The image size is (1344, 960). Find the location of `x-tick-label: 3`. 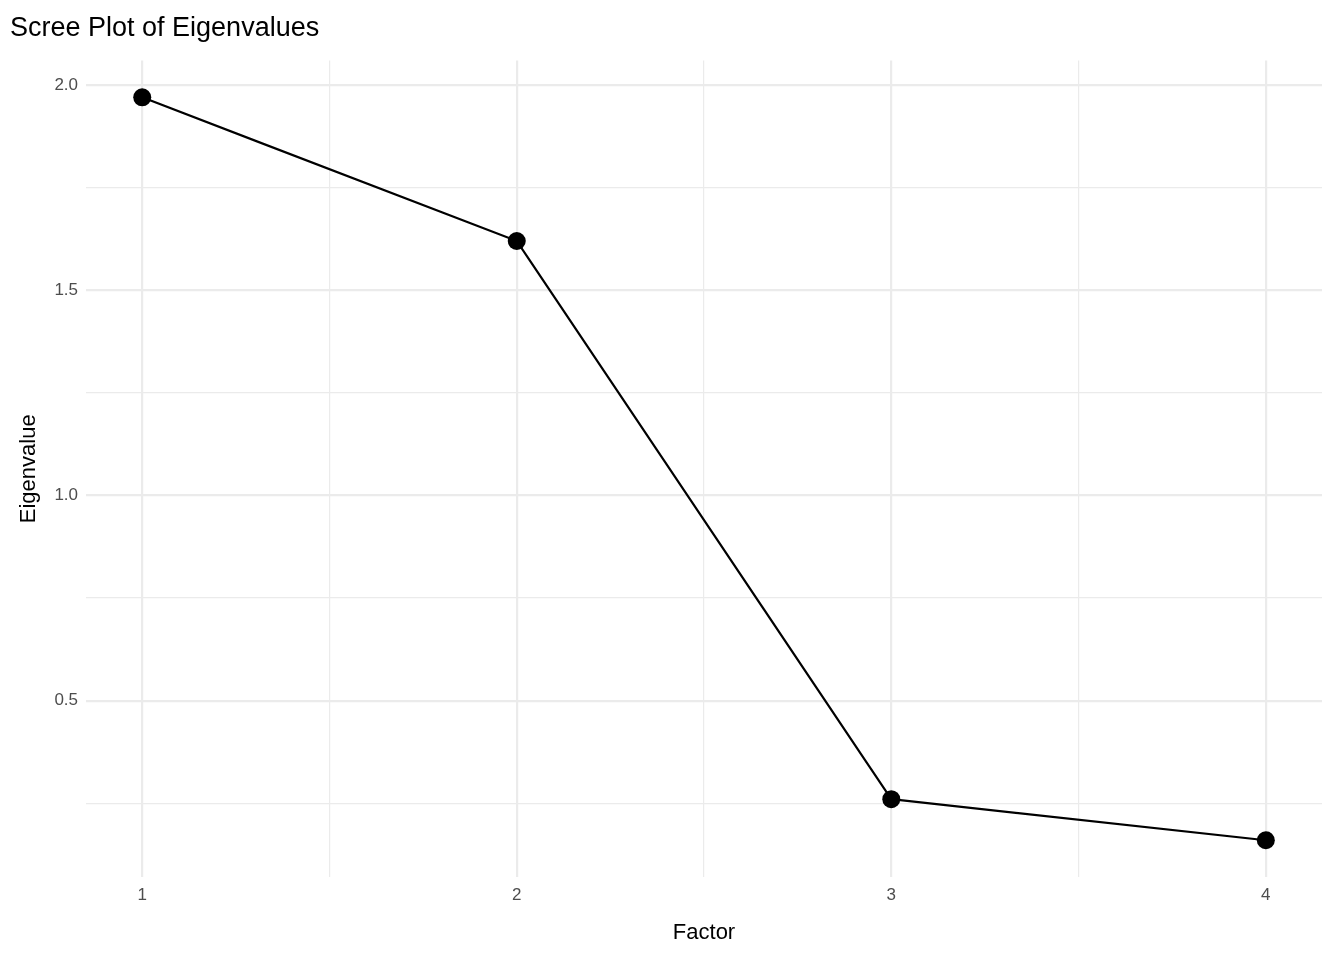

x-tick-label: 3 is located at coordinates (891, 895).